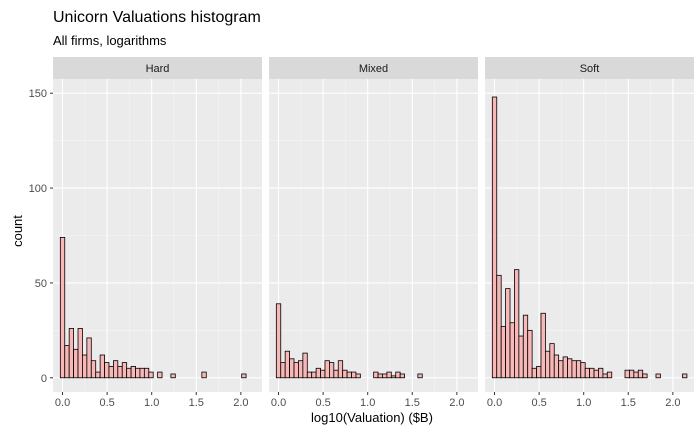 The height and width of the screenshot is (432, 700). What do you see at coordinates (372, 417) in the screenshot?
I see `x-axis-label: log10(Valuation) ($B)` at bounding box center [372, 417].